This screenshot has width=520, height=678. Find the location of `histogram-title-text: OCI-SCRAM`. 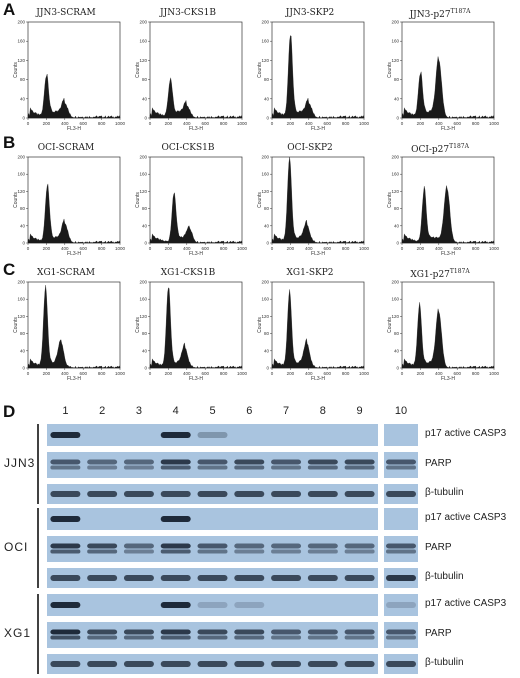

histogram-title-text: OCI-SCRAM is located at coordinates (66, 148).